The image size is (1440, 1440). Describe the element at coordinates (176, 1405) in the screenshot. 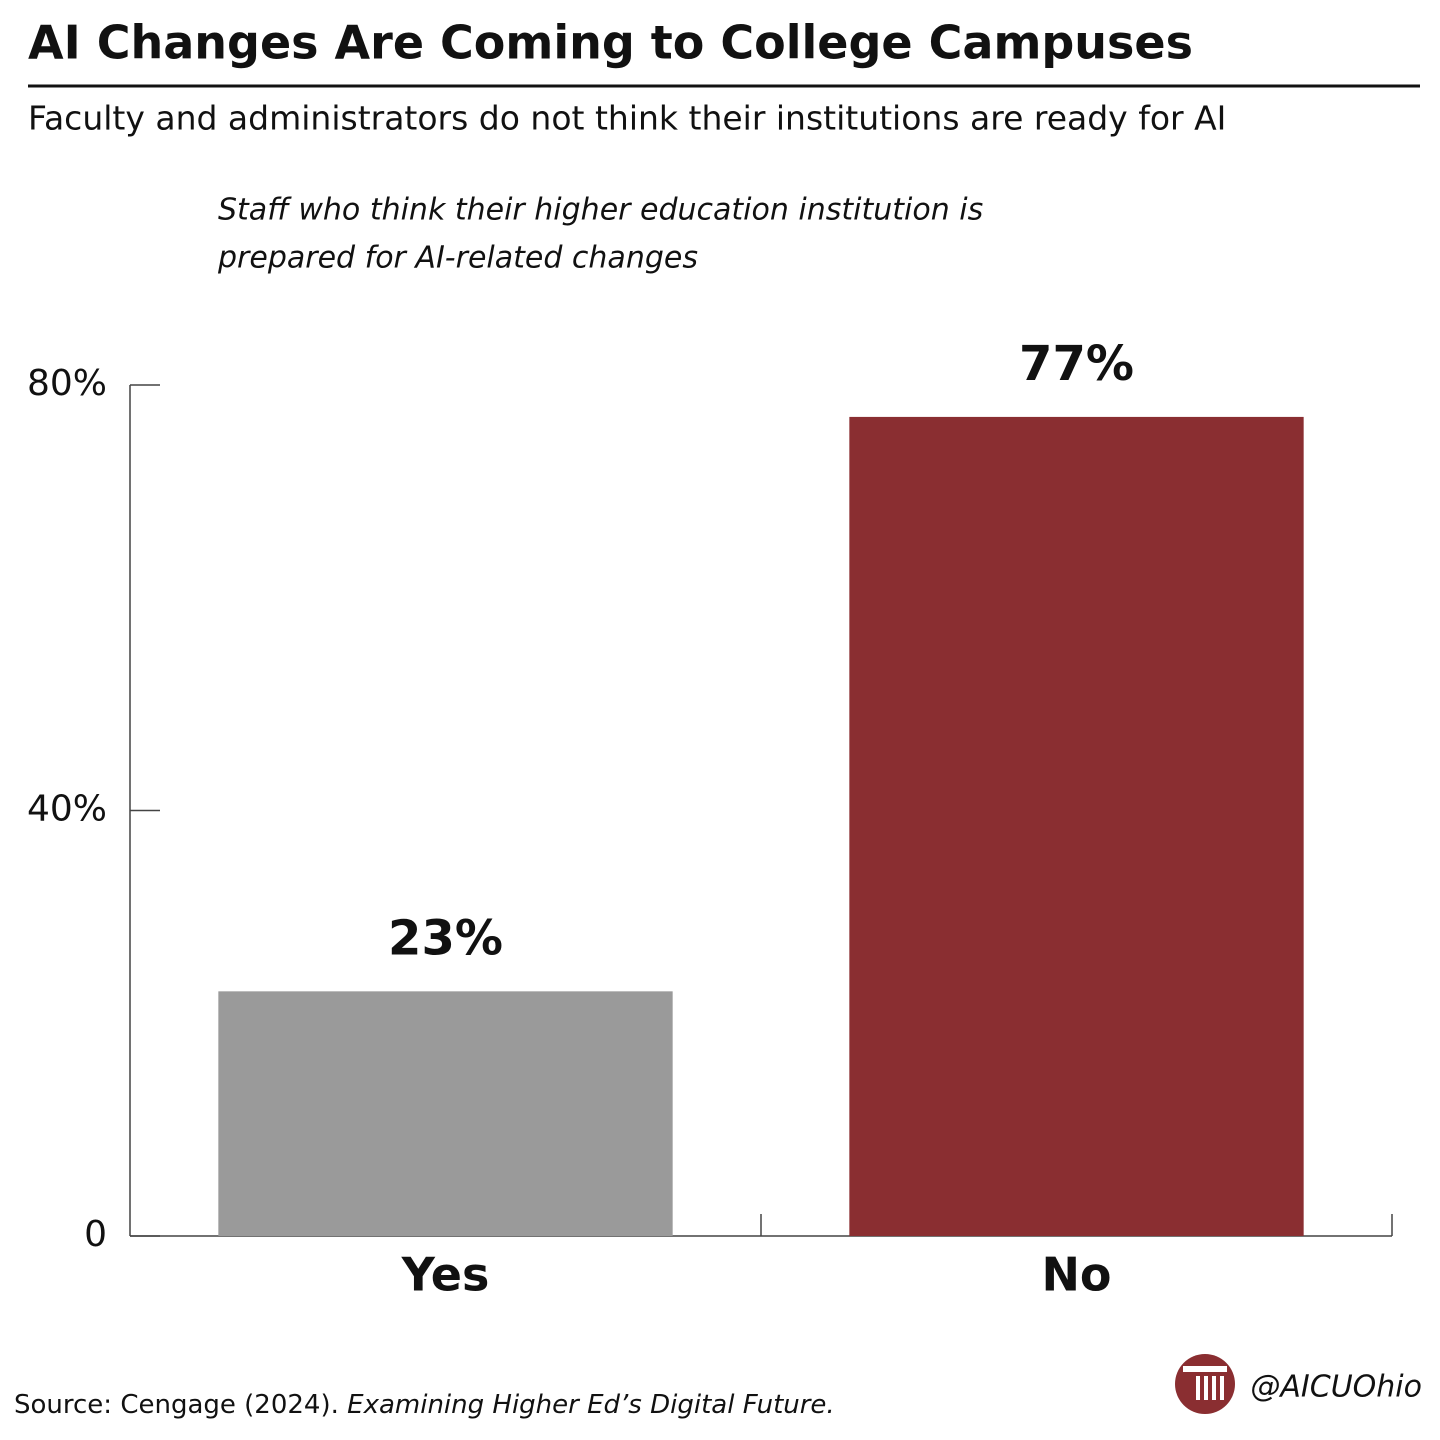

I see `source-text: Source: Cengage (2024).` at that location.